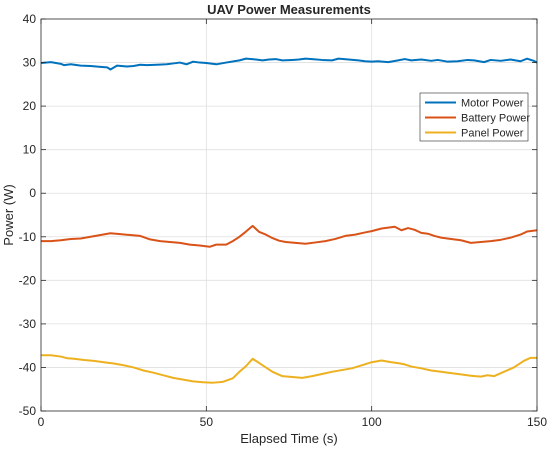  Describe the element at coordinates (41, 422) in the screenshot. I see `x-tick-label: 0` at that location.